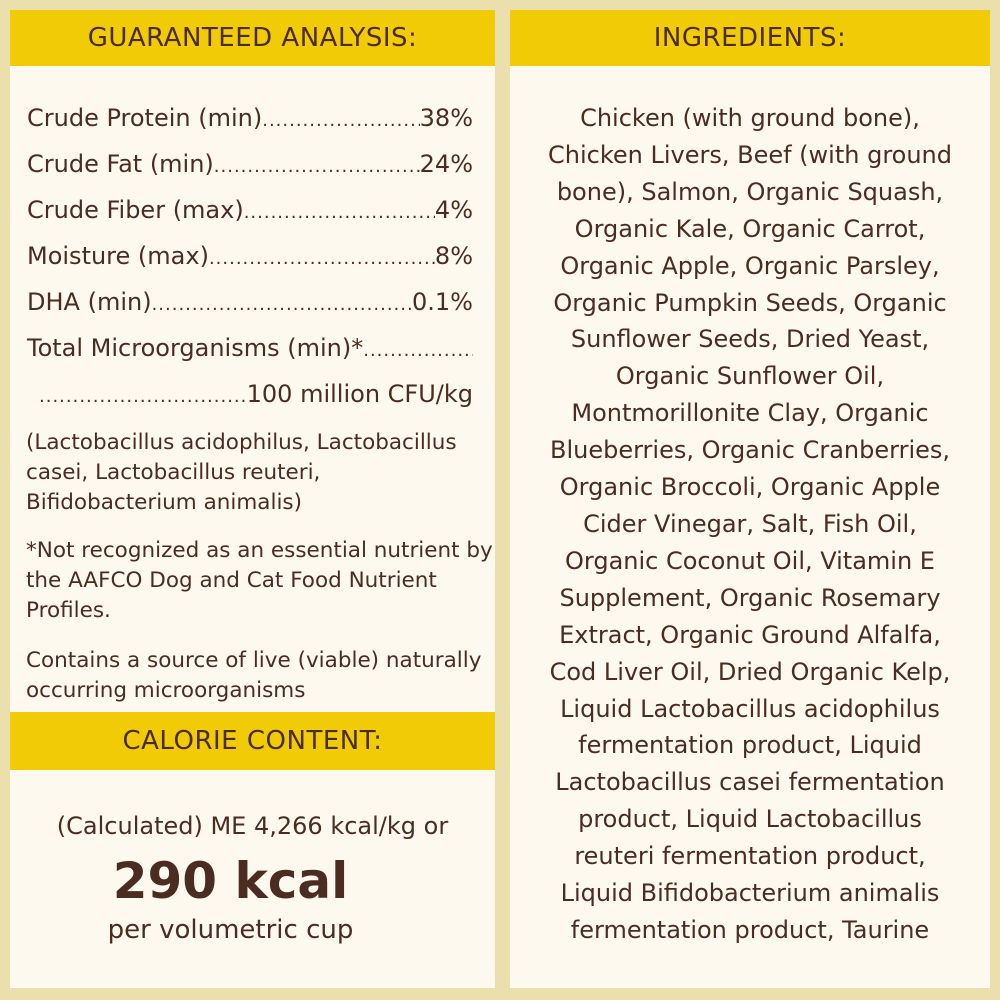  Describe the element at coordinates (195, 348) in the screenshot. I see `analysis-label: Total Microorganisms (min)*` at that location.